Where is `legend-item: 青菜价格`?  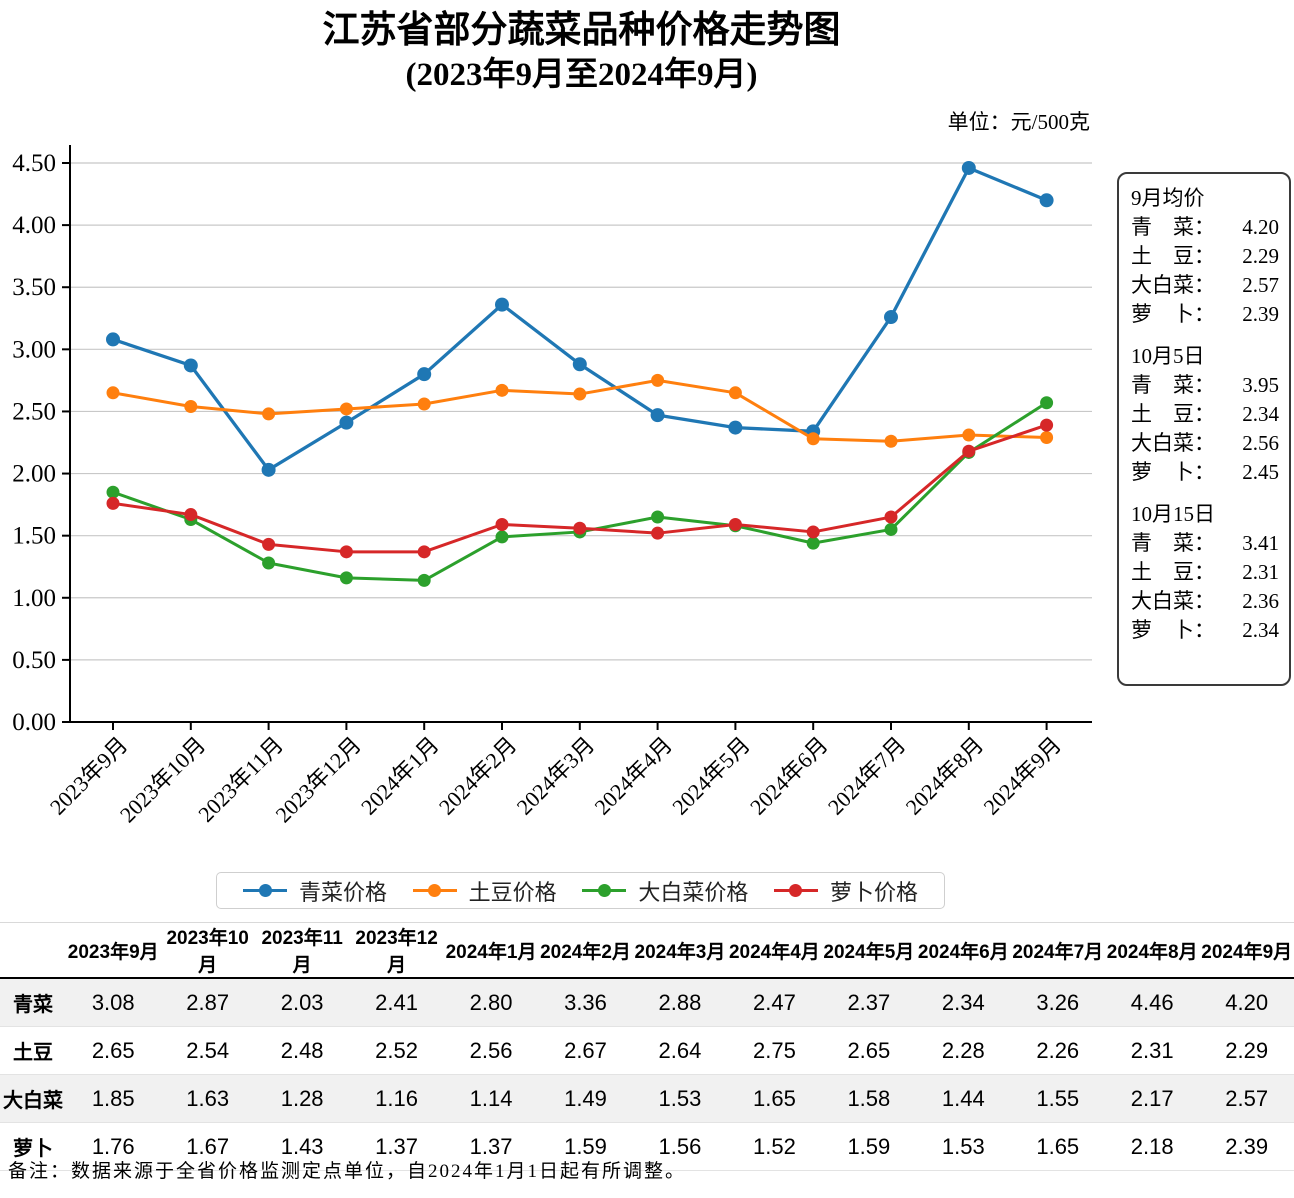 legend-item: 青菜价格 is located at coordinates (315, 891).